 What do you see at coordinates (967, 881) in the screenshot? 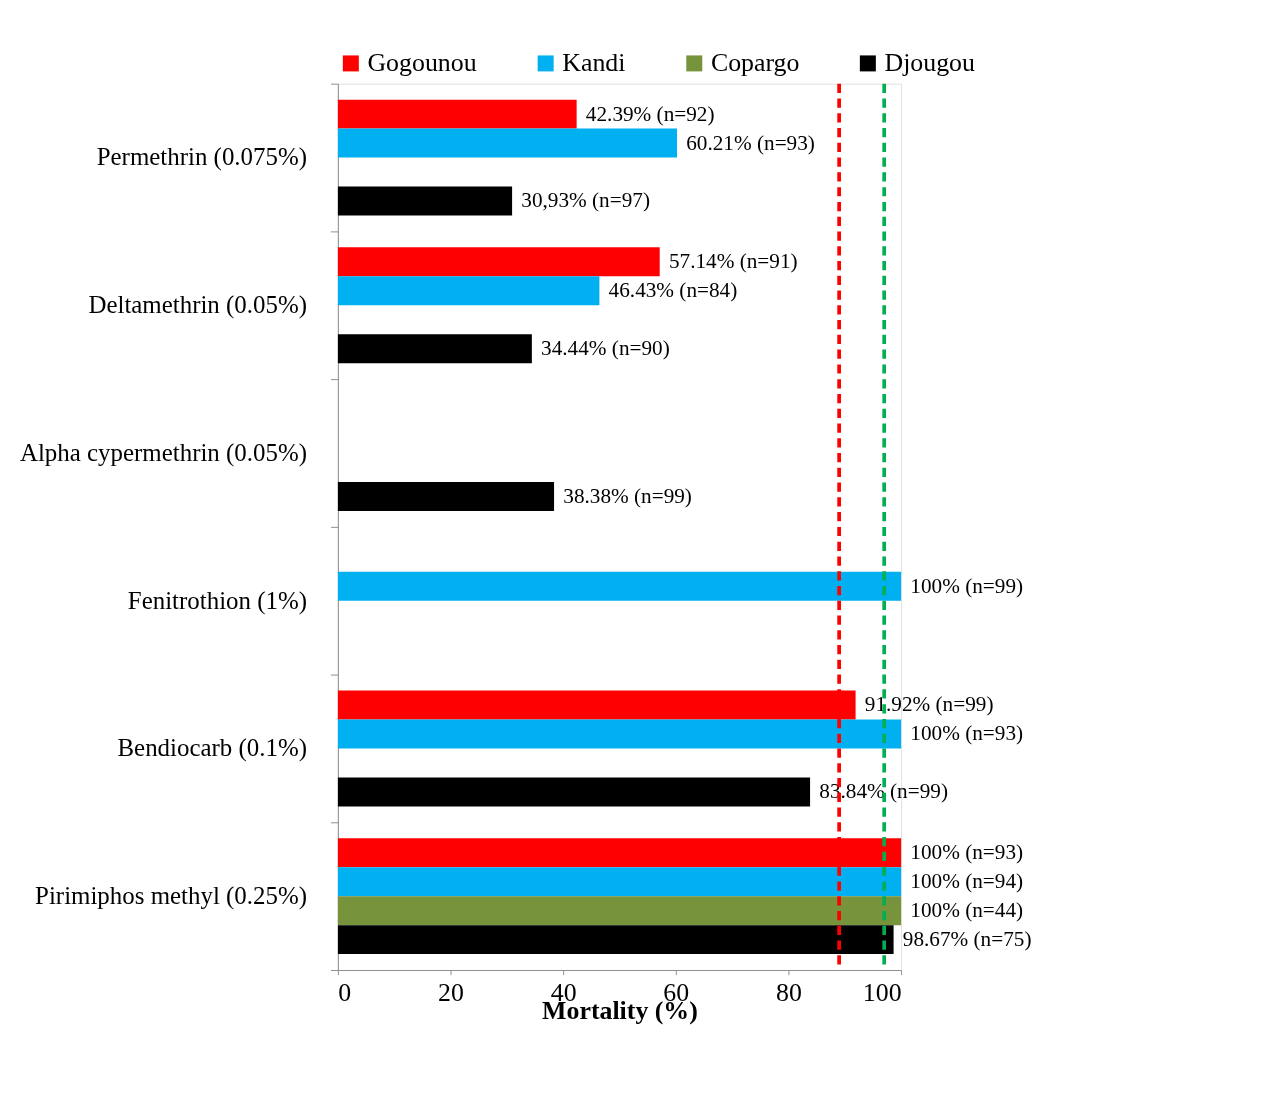
I see `data-label: 100% (n=94)` at bounding box center [967, 881].